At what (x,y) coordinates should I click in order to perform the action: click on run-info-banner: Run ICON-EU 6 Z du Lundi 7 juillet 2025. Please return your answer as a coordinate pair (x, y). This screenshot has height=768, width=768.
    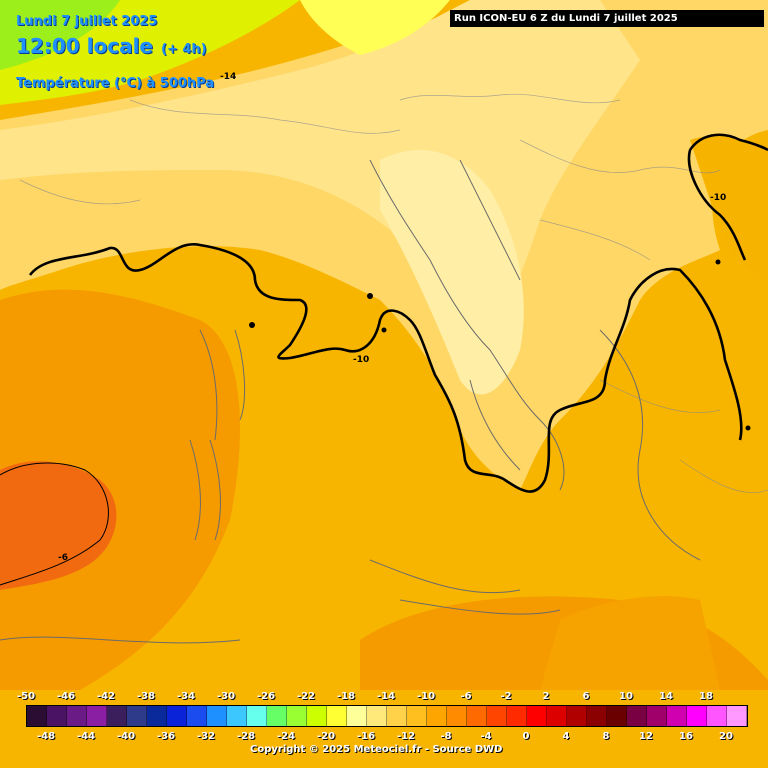
    Looking at the image, I should click on (607, 18).